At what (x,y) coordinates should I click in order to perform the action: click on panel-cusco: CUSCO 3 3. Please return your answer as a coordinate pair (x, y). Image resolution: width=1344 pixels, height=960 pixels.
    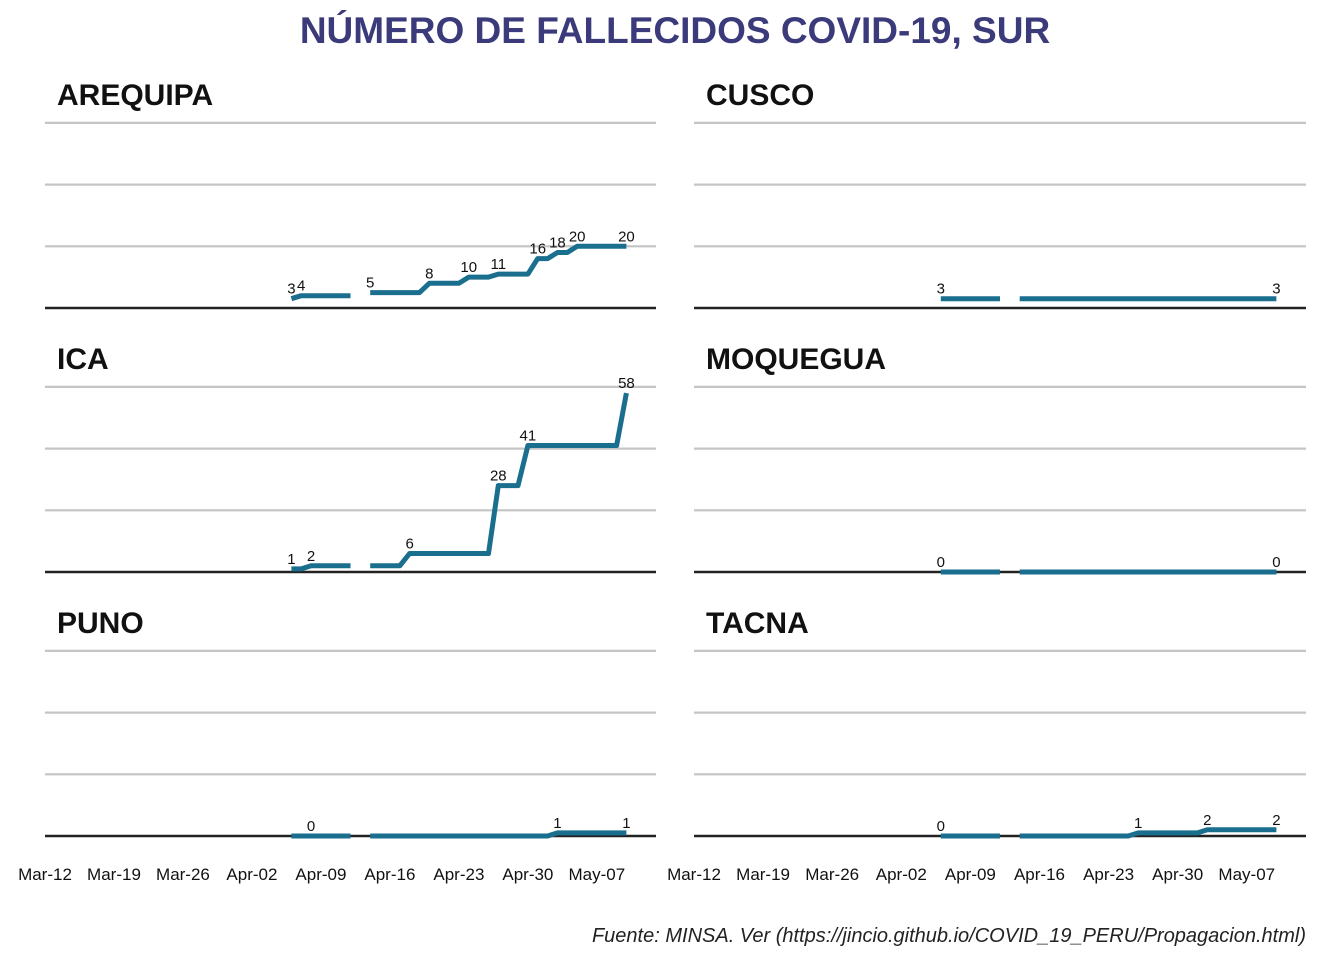
    Looking at the image, I should click on (1000, 194).